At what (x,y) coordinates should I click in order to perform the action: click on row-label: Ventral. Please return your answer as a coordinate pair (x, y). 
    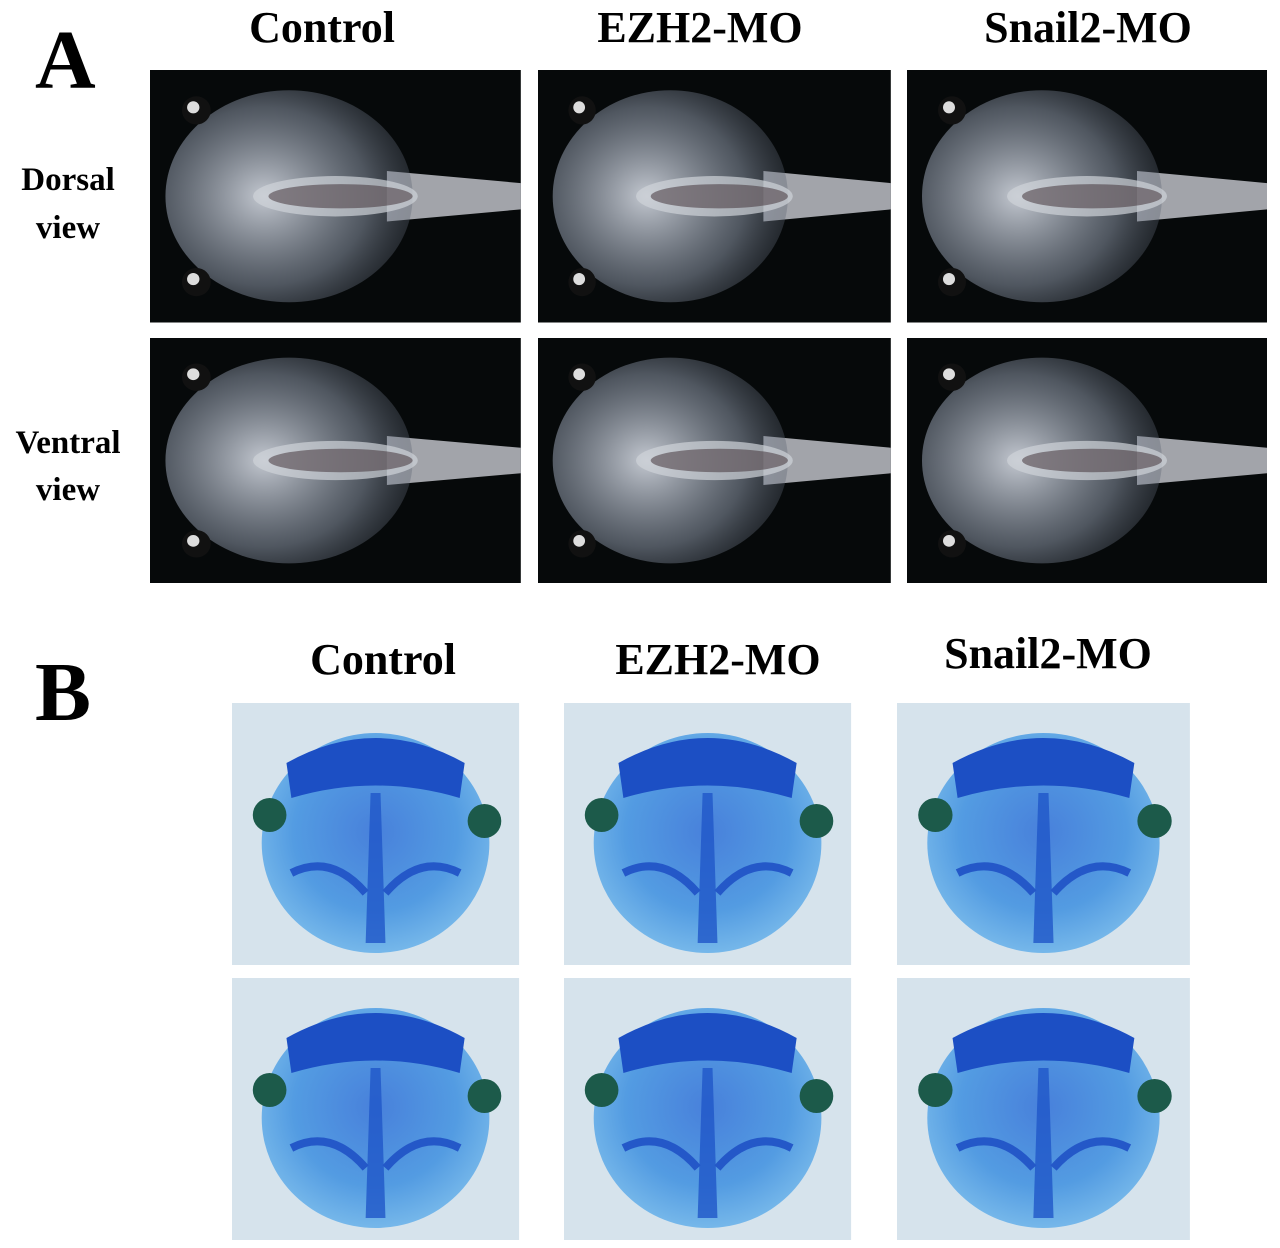
    Looking at the image, I should click on (67, 443).